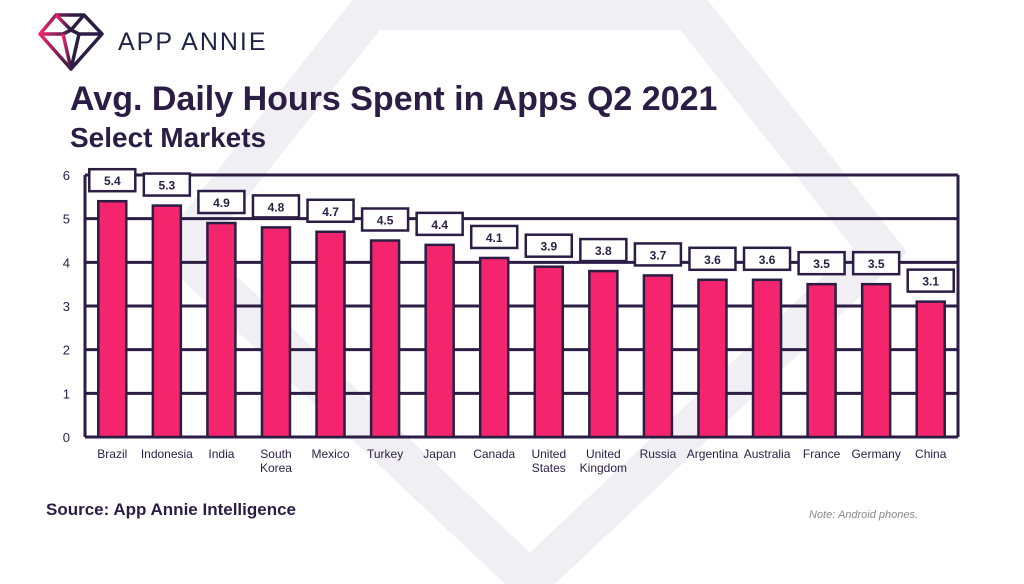 The width and height of the screenshot is (1024, 584). Describe the element at coordinates (66, 350) in the screenshot. I see `y-tick-label: 2` at that location.